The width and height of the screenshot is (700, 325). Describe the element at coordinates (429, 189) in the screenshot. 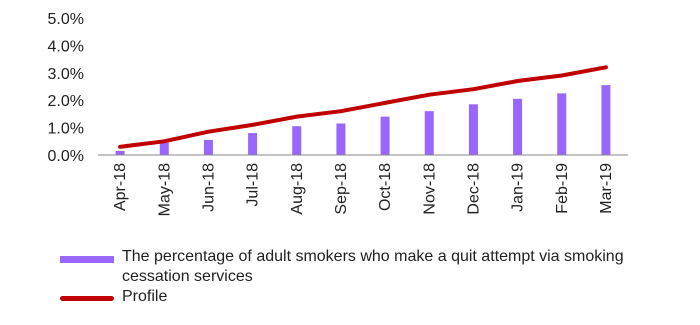

I see `x-tick-label: Nov-18` at that location.